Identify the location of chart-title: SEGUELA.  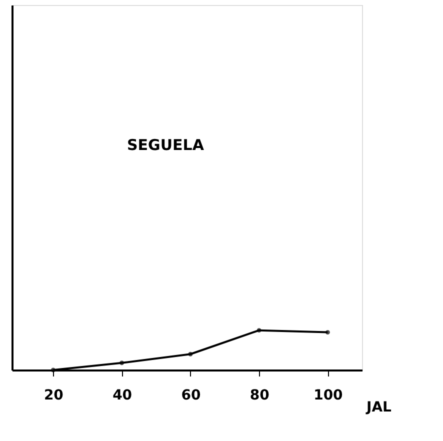
(165, 145).